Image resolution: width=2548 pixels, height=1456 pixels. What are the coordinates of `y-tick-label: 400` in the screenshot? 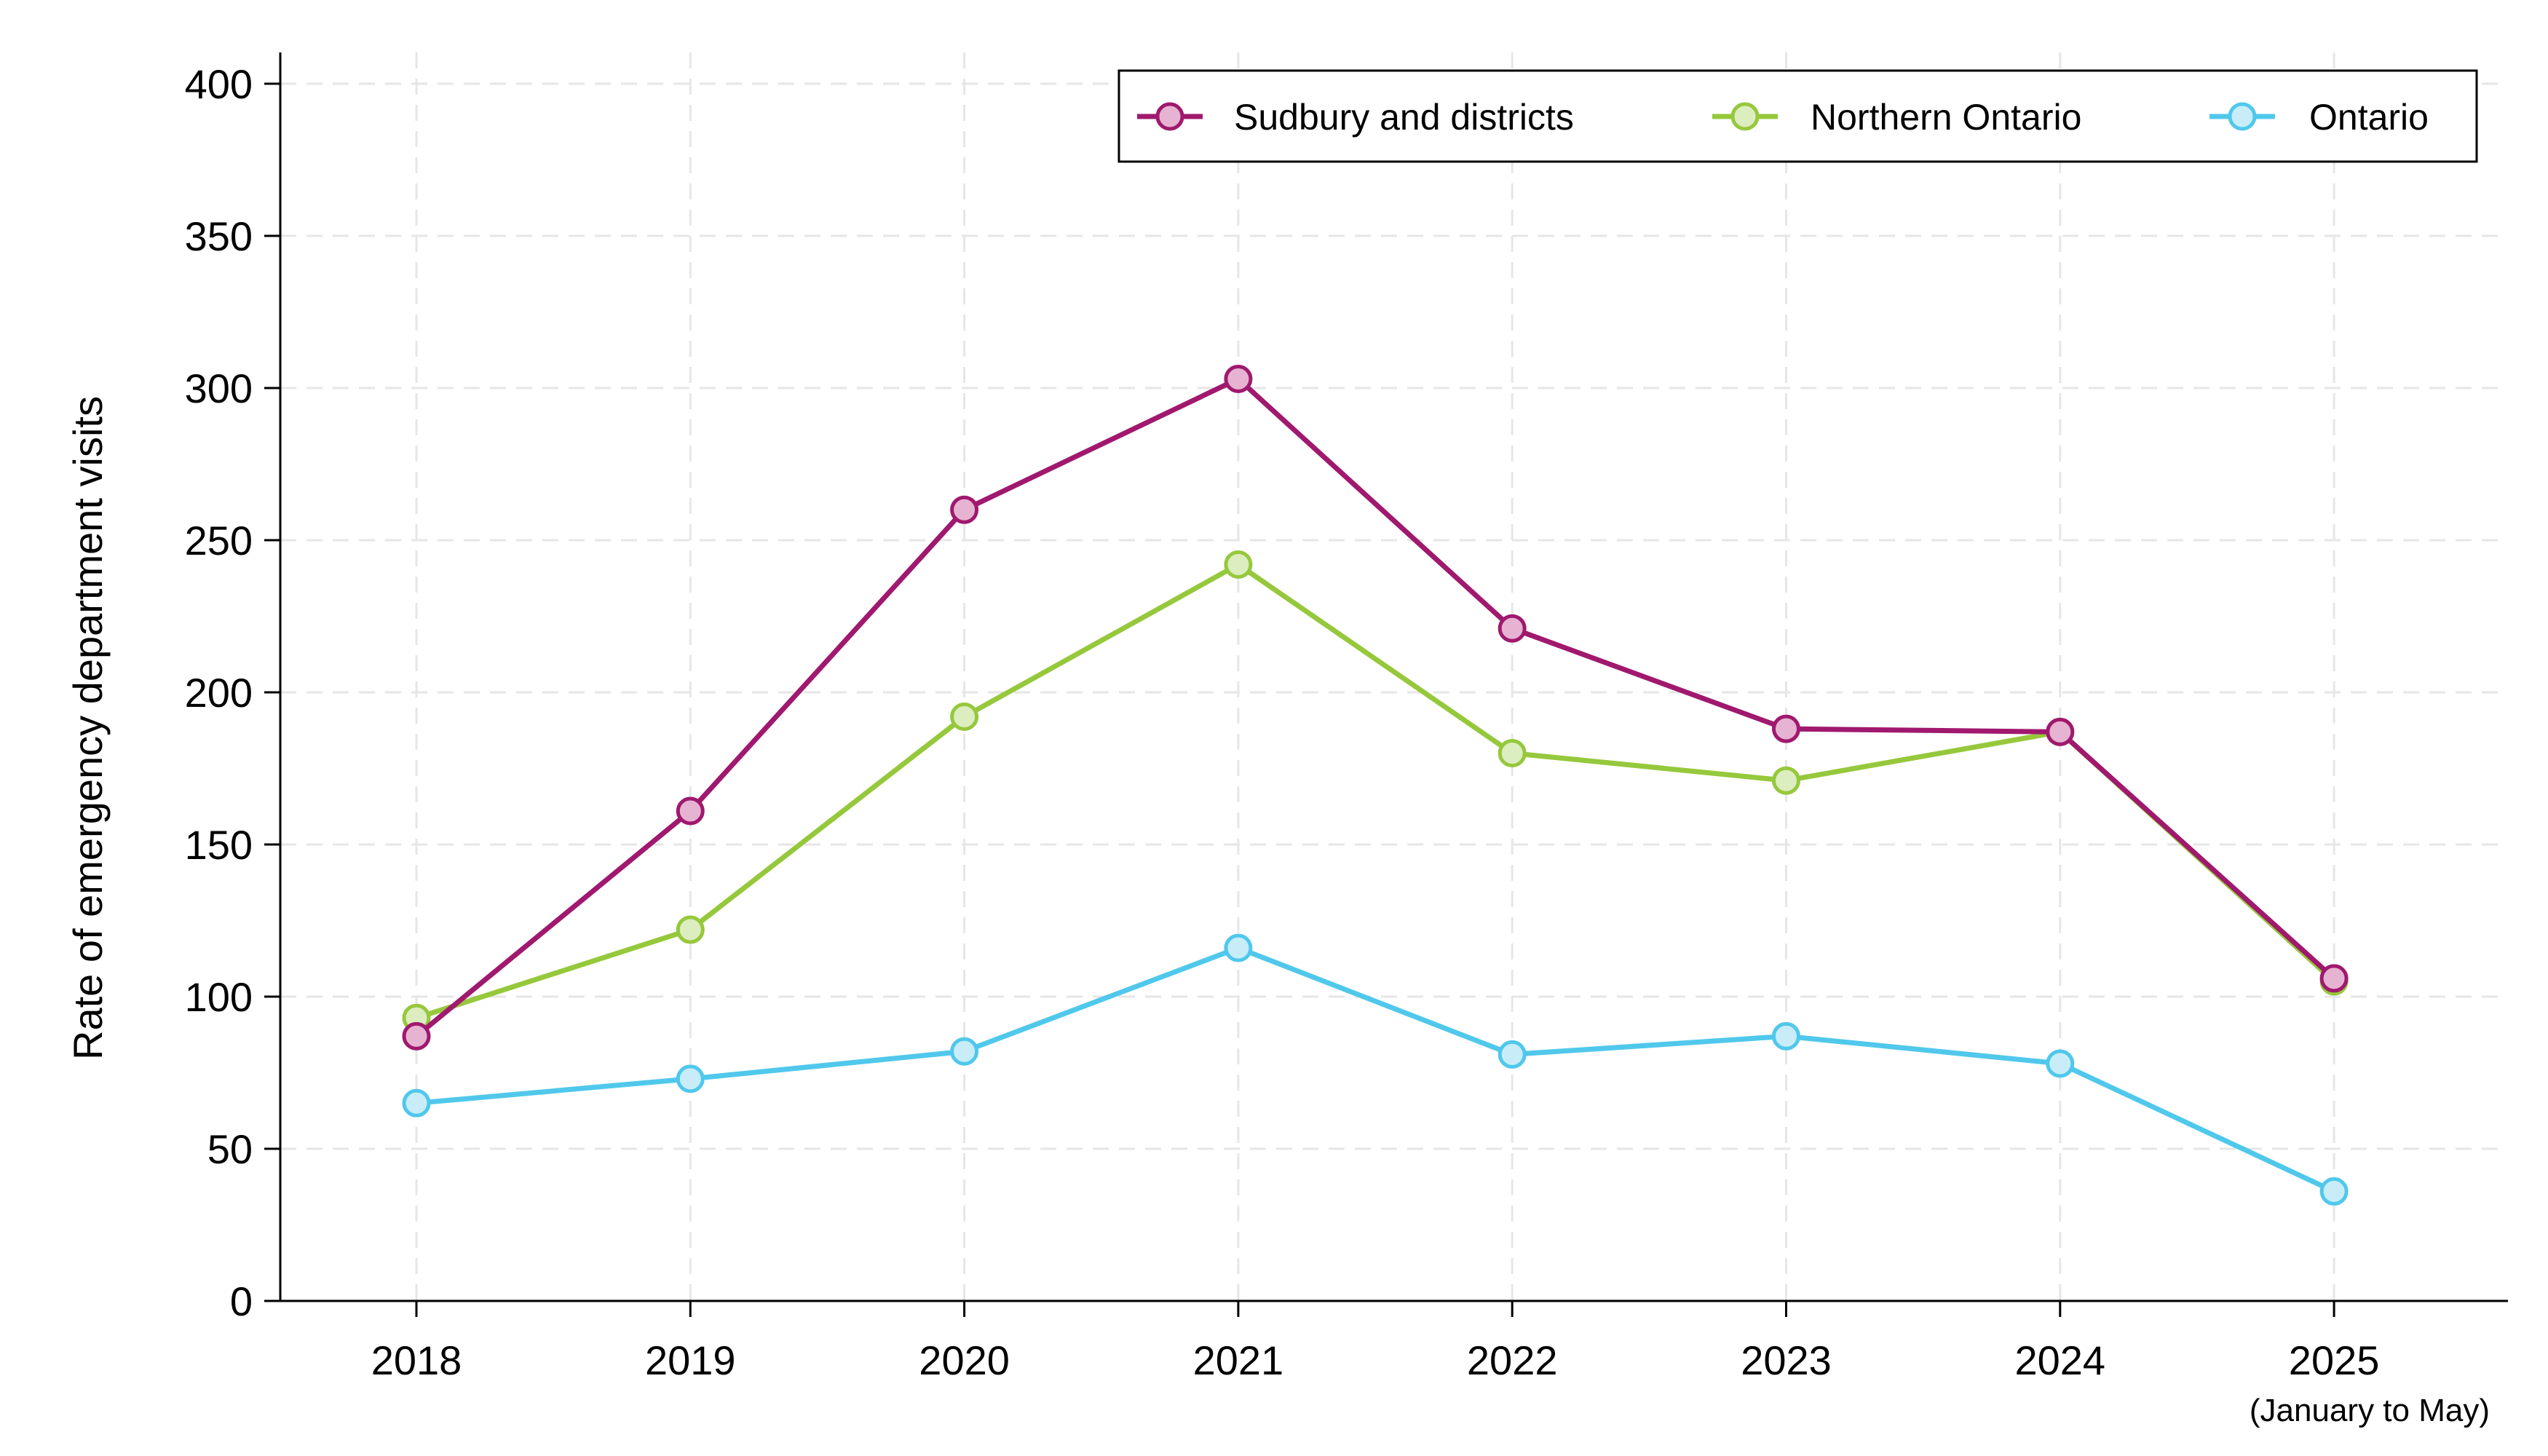 It's located at (219, 84).